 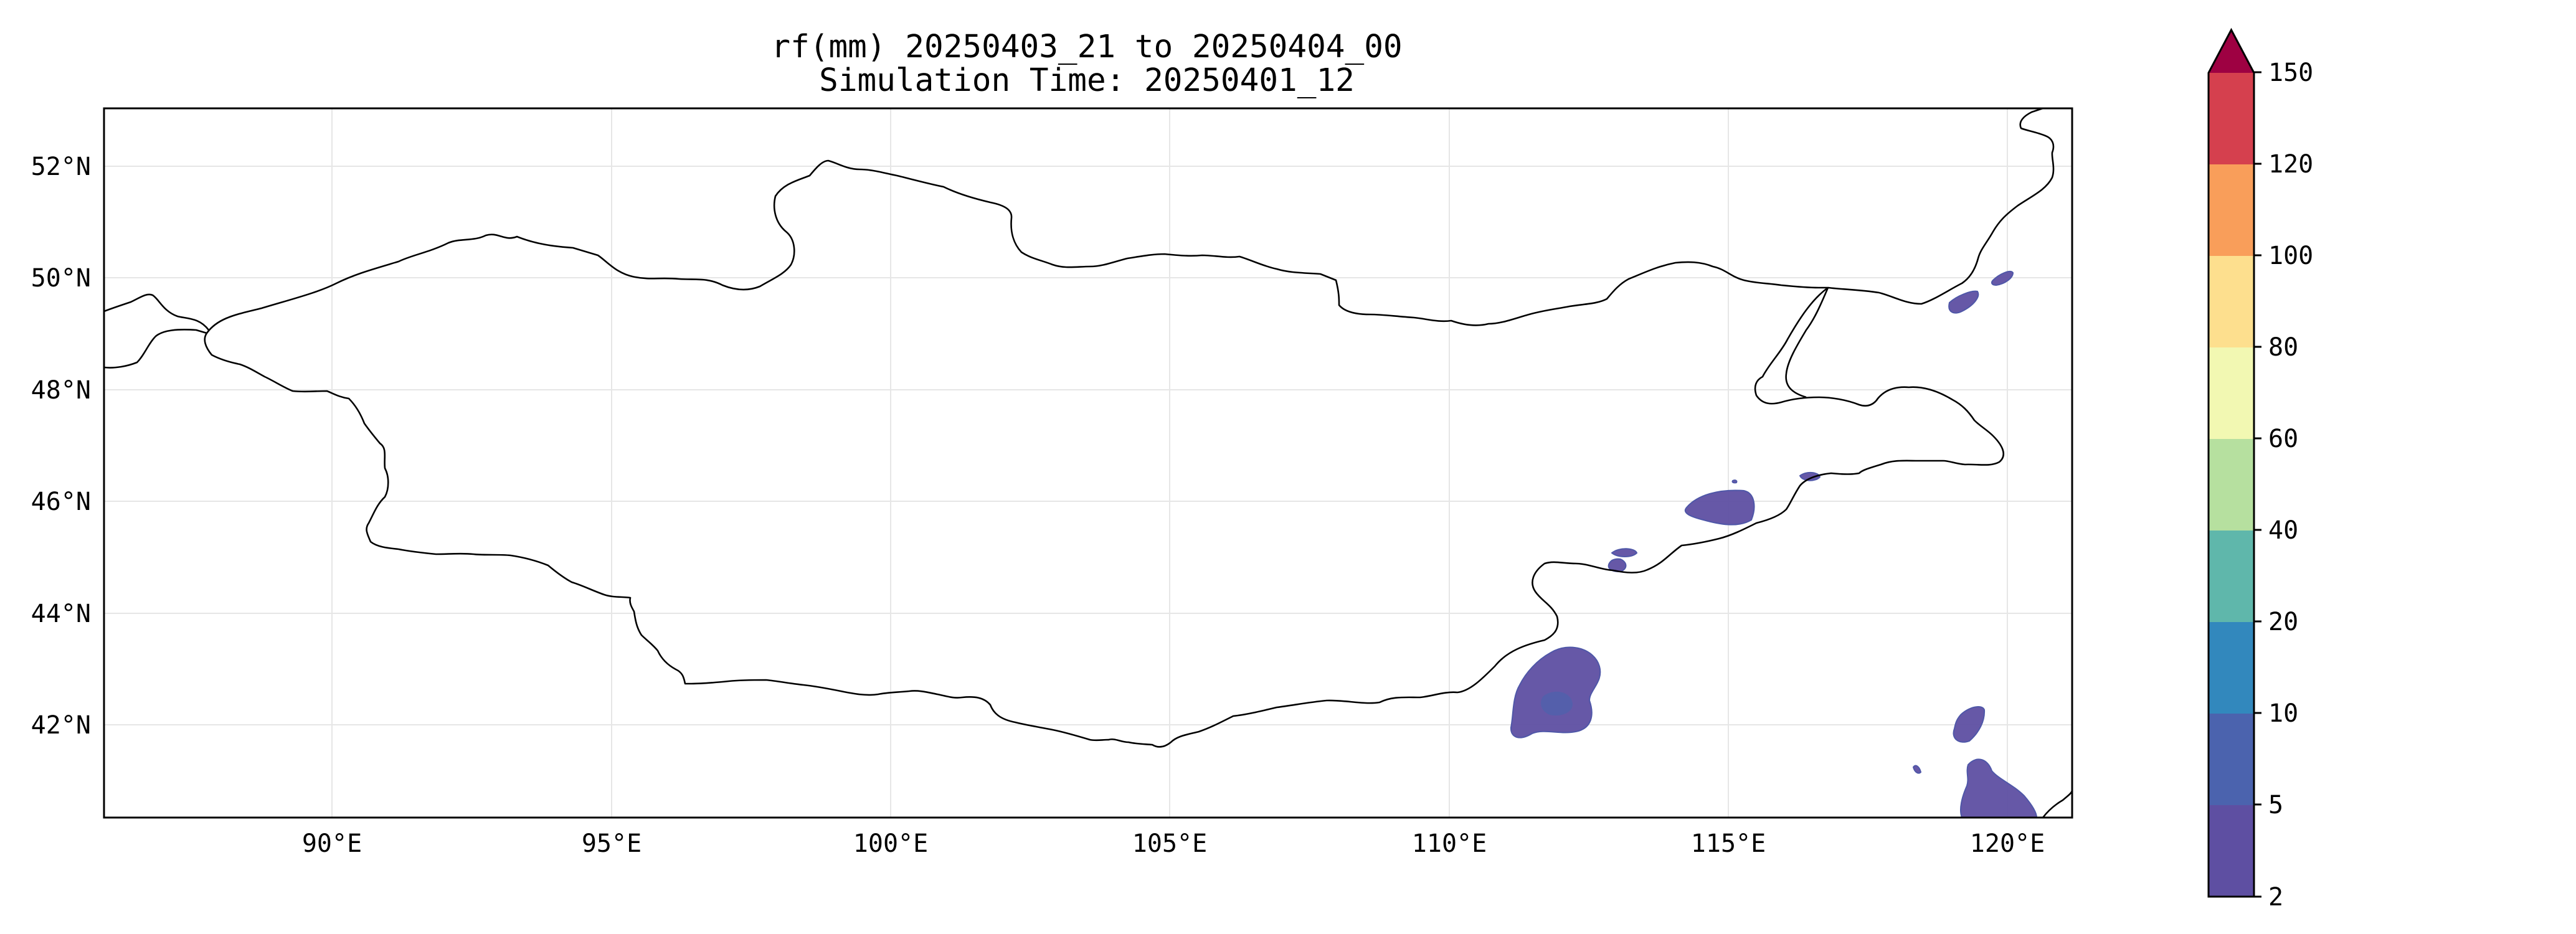 What do you see at coordinates (1720, 507) in the screenshot?
I see `precip-patch-east-mongolia` at bounding box center [1720, 507].